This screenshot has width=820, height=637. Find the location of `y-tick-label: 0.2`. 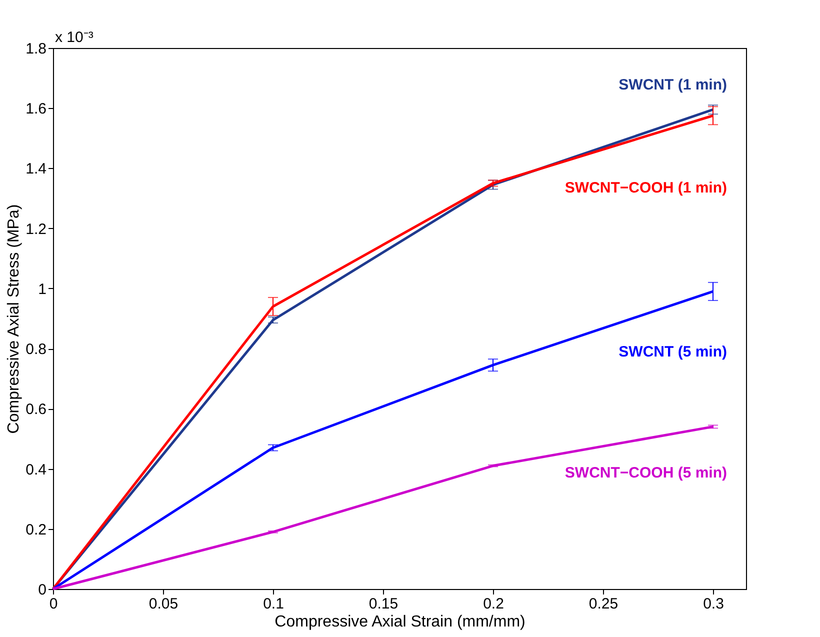

y-tick-label: 0.2 is located at coordinates (36, 529).